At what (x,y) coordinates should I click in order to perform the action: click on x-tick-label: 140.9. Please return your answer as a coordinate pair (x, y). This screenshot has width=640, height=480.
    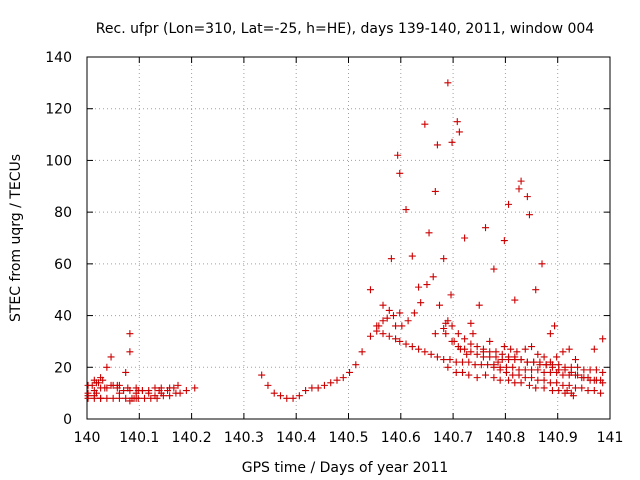
    Looking at the image, I should click on (558, 438).